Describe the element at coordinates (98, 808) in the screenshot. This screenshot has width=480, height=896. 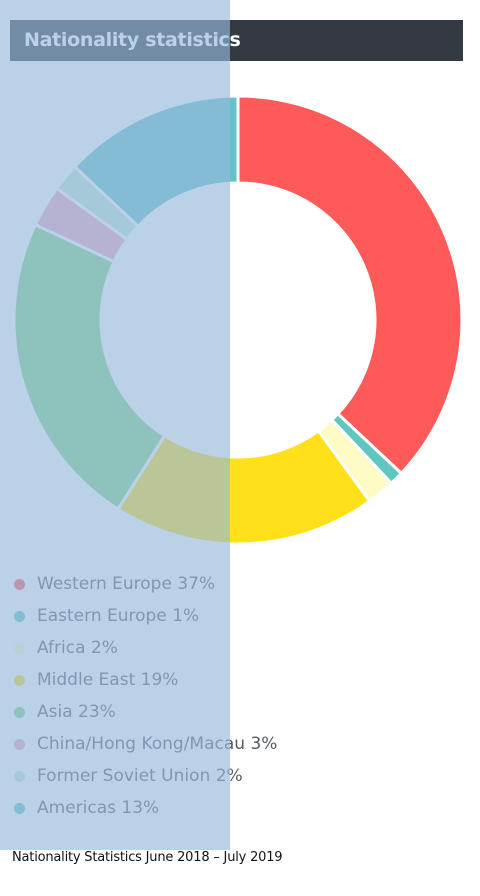
I see `legend-label: Americas 13%` at that location.